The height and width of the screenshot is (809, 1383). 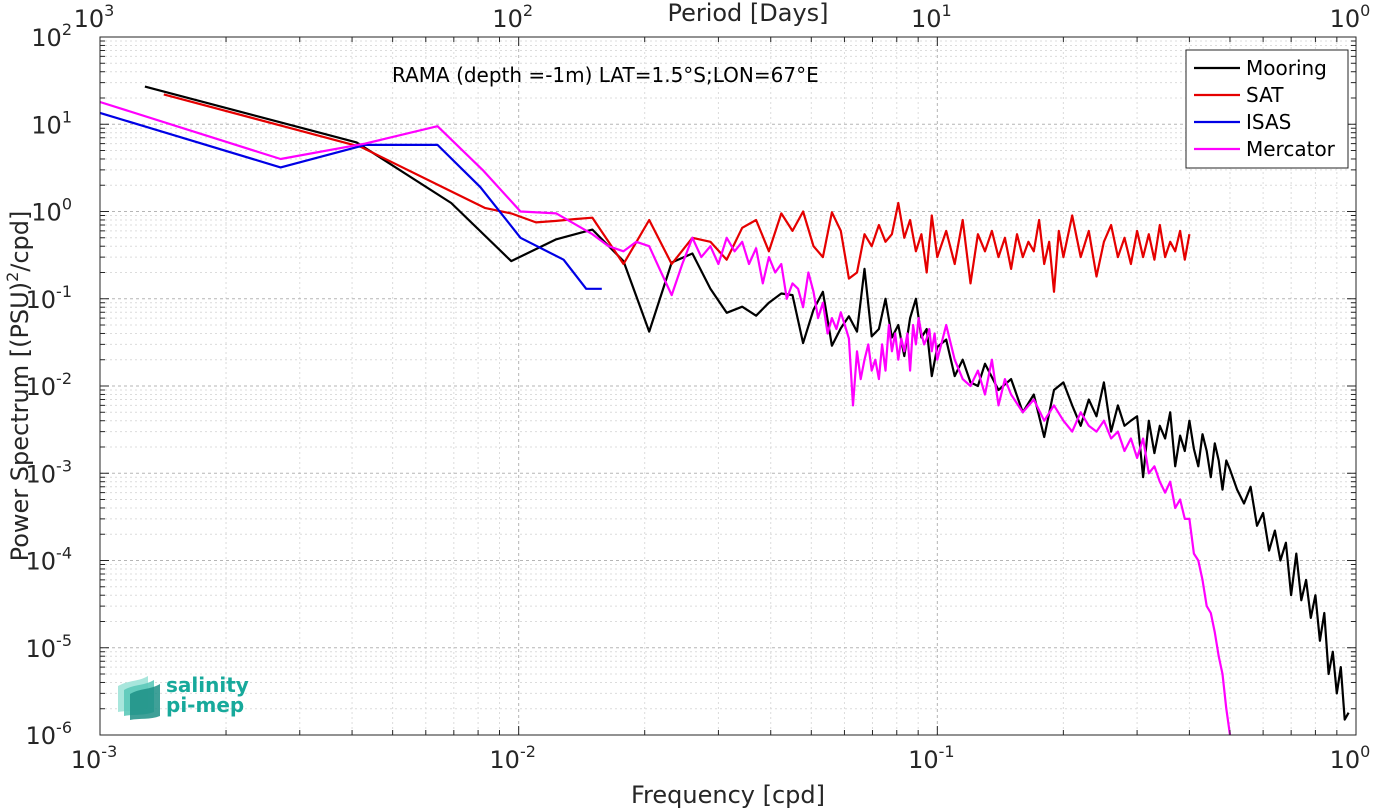 What do you see at coordinates (64, 727) in the screenshot?
I see `y-tick-label-exp: -6` at bounding box center [64, 727].